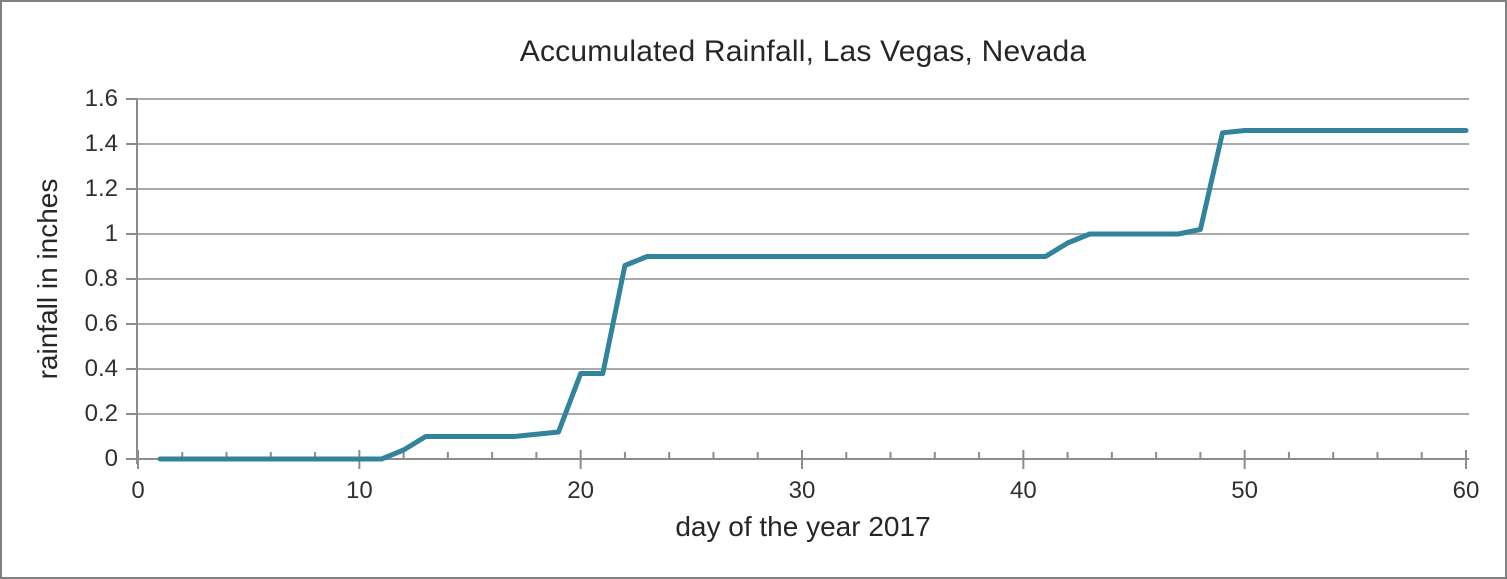  Describe the element at coordinates (101, 188) in the screenshot. I see `y-tick-label: 1.2` at that location.